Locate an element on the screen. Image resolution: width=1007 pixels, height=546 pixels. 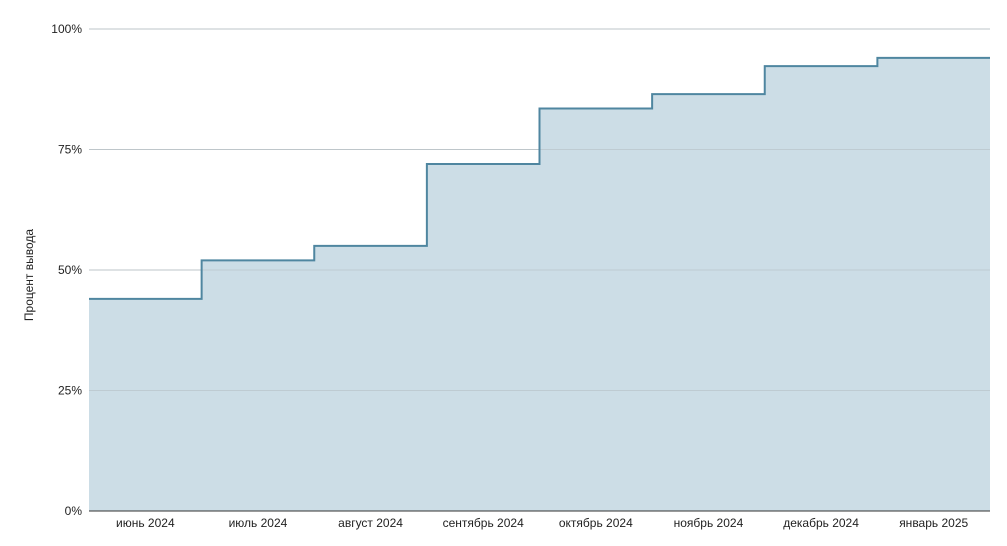
x-tick-label: сентябрь 2024 is located at coordinates (483, 523).